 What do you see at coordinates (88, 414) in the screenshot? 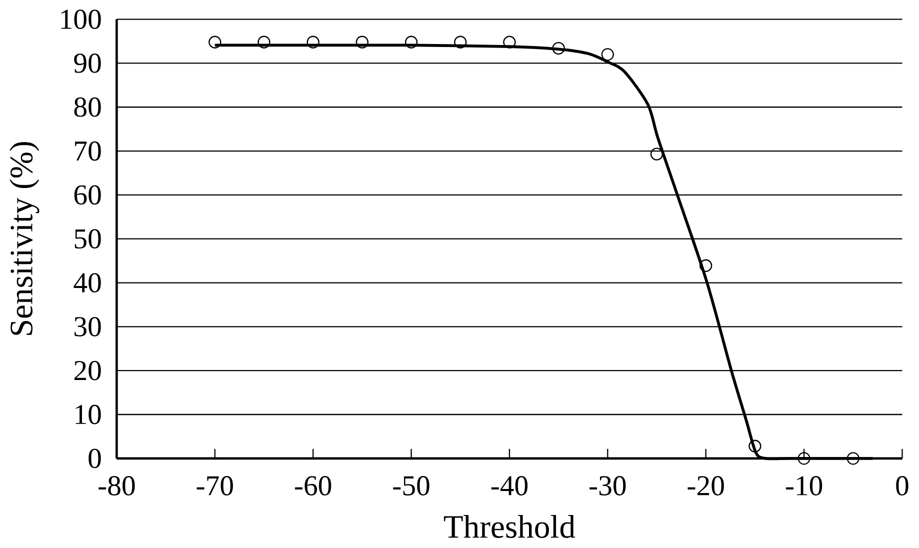
I see `y-tick-label: 10` at bounding box center [88, 414].